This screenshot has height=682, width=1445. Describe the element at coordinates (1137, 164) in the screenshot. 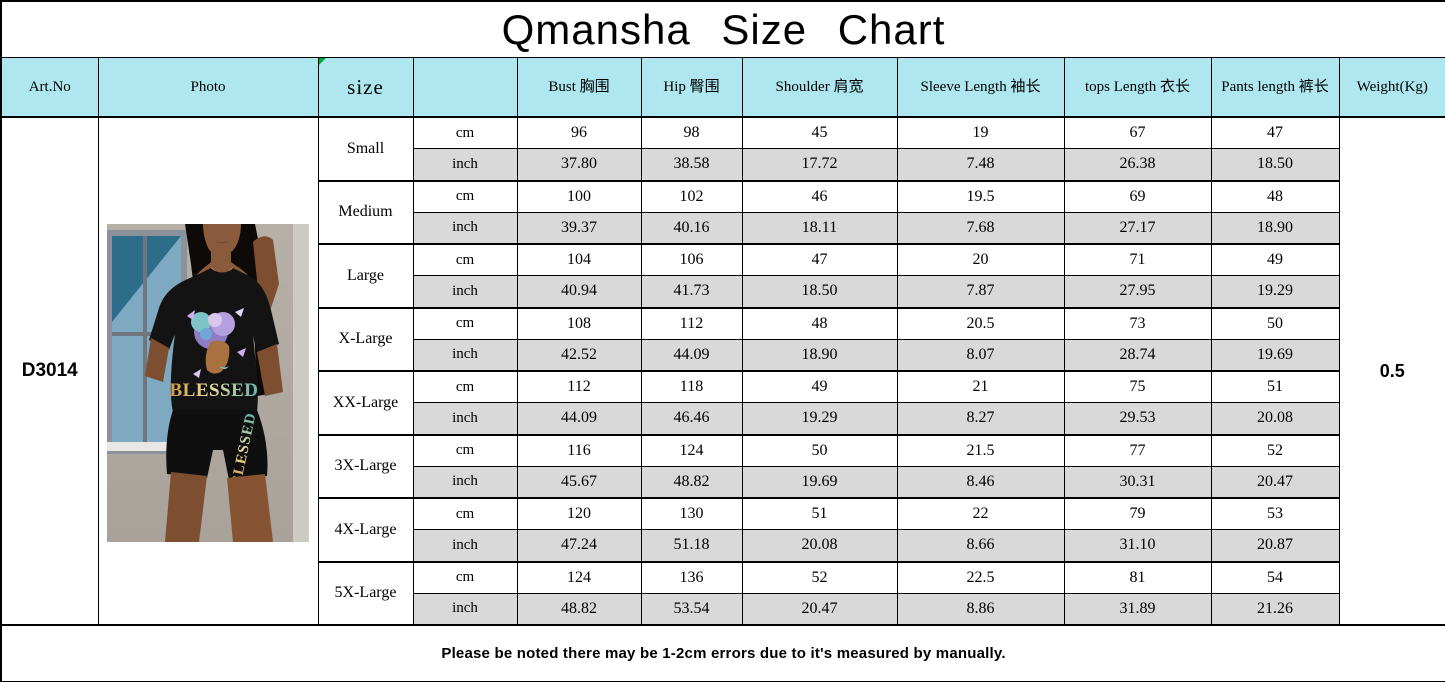

I see `measurement-value: 26.38` at that location.